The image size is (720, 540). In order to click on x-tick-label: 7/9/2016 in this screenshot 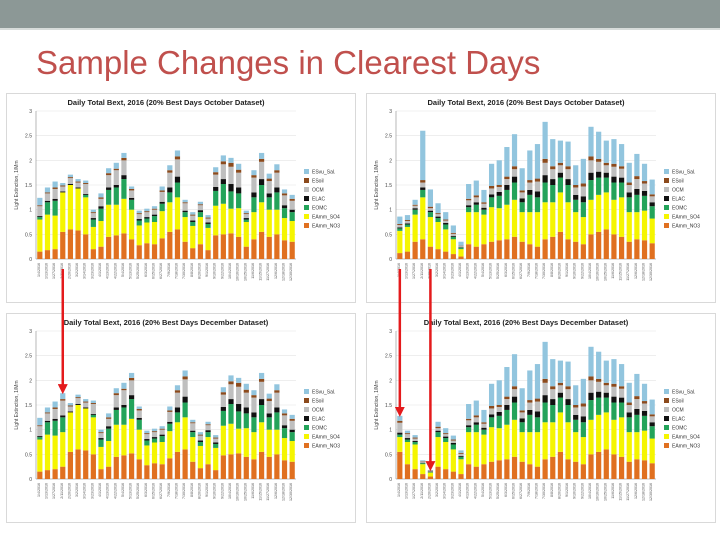, I will do `click(169, 270)`.